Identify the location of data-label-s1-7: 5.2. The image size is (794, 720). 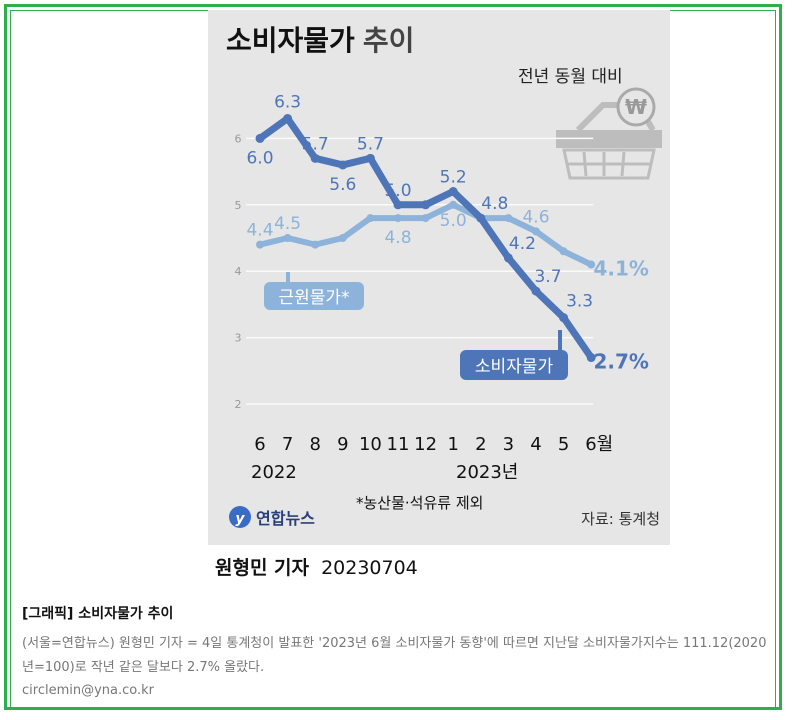
(453, 178).